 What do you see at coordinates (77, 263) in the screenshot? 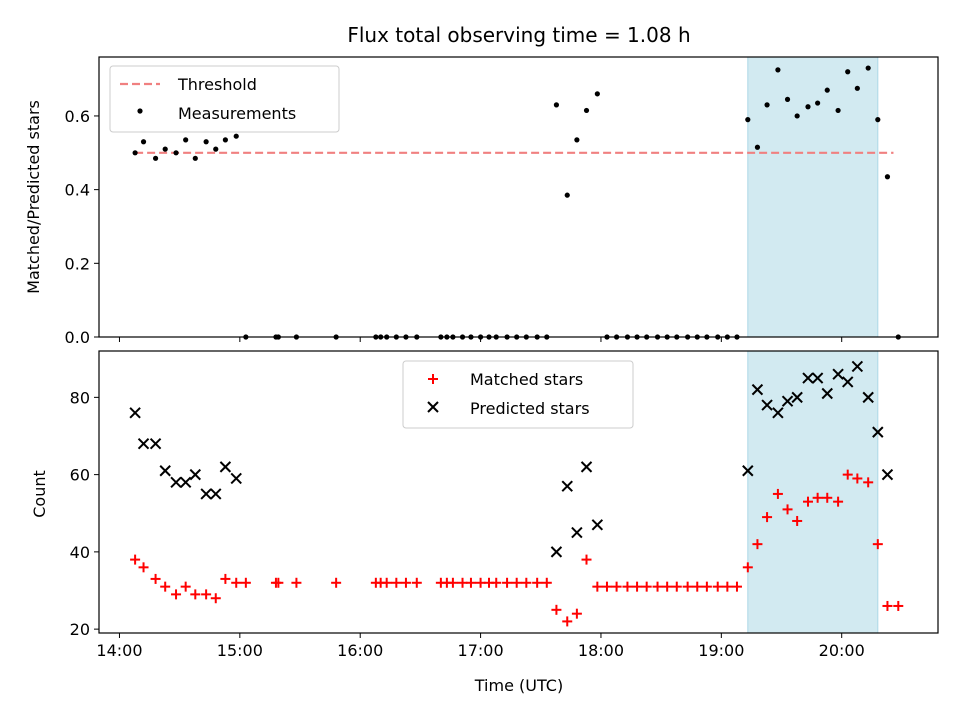
I see `top-y-tick-label: 0.2` at bounding box center [77, 263].